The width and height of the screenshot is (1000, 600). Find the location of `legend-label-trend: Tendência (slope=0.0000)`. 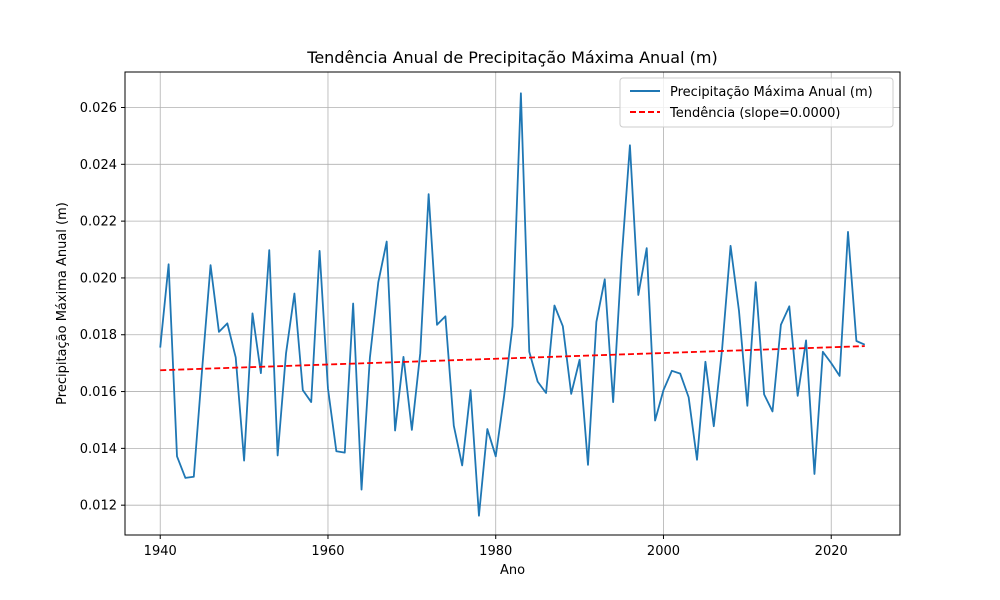

legend-label-trend: Tendência (slope=0.0000) is located at coordinates (754, 113).